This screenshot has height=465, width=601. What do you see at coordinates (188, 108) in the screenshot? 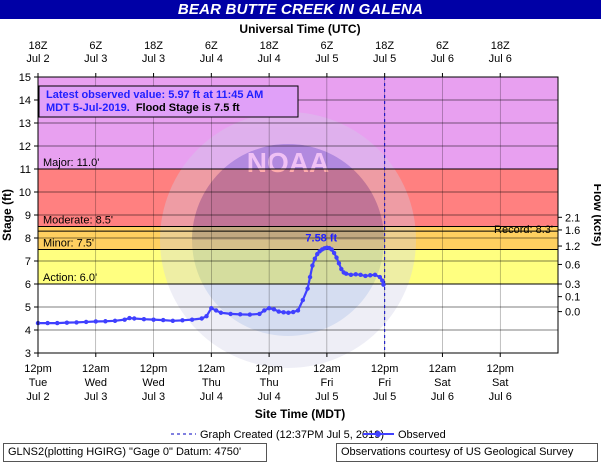
I see `info-line-2b: Flood Stage is 7.5 ft` at bounding box center [188, 108].